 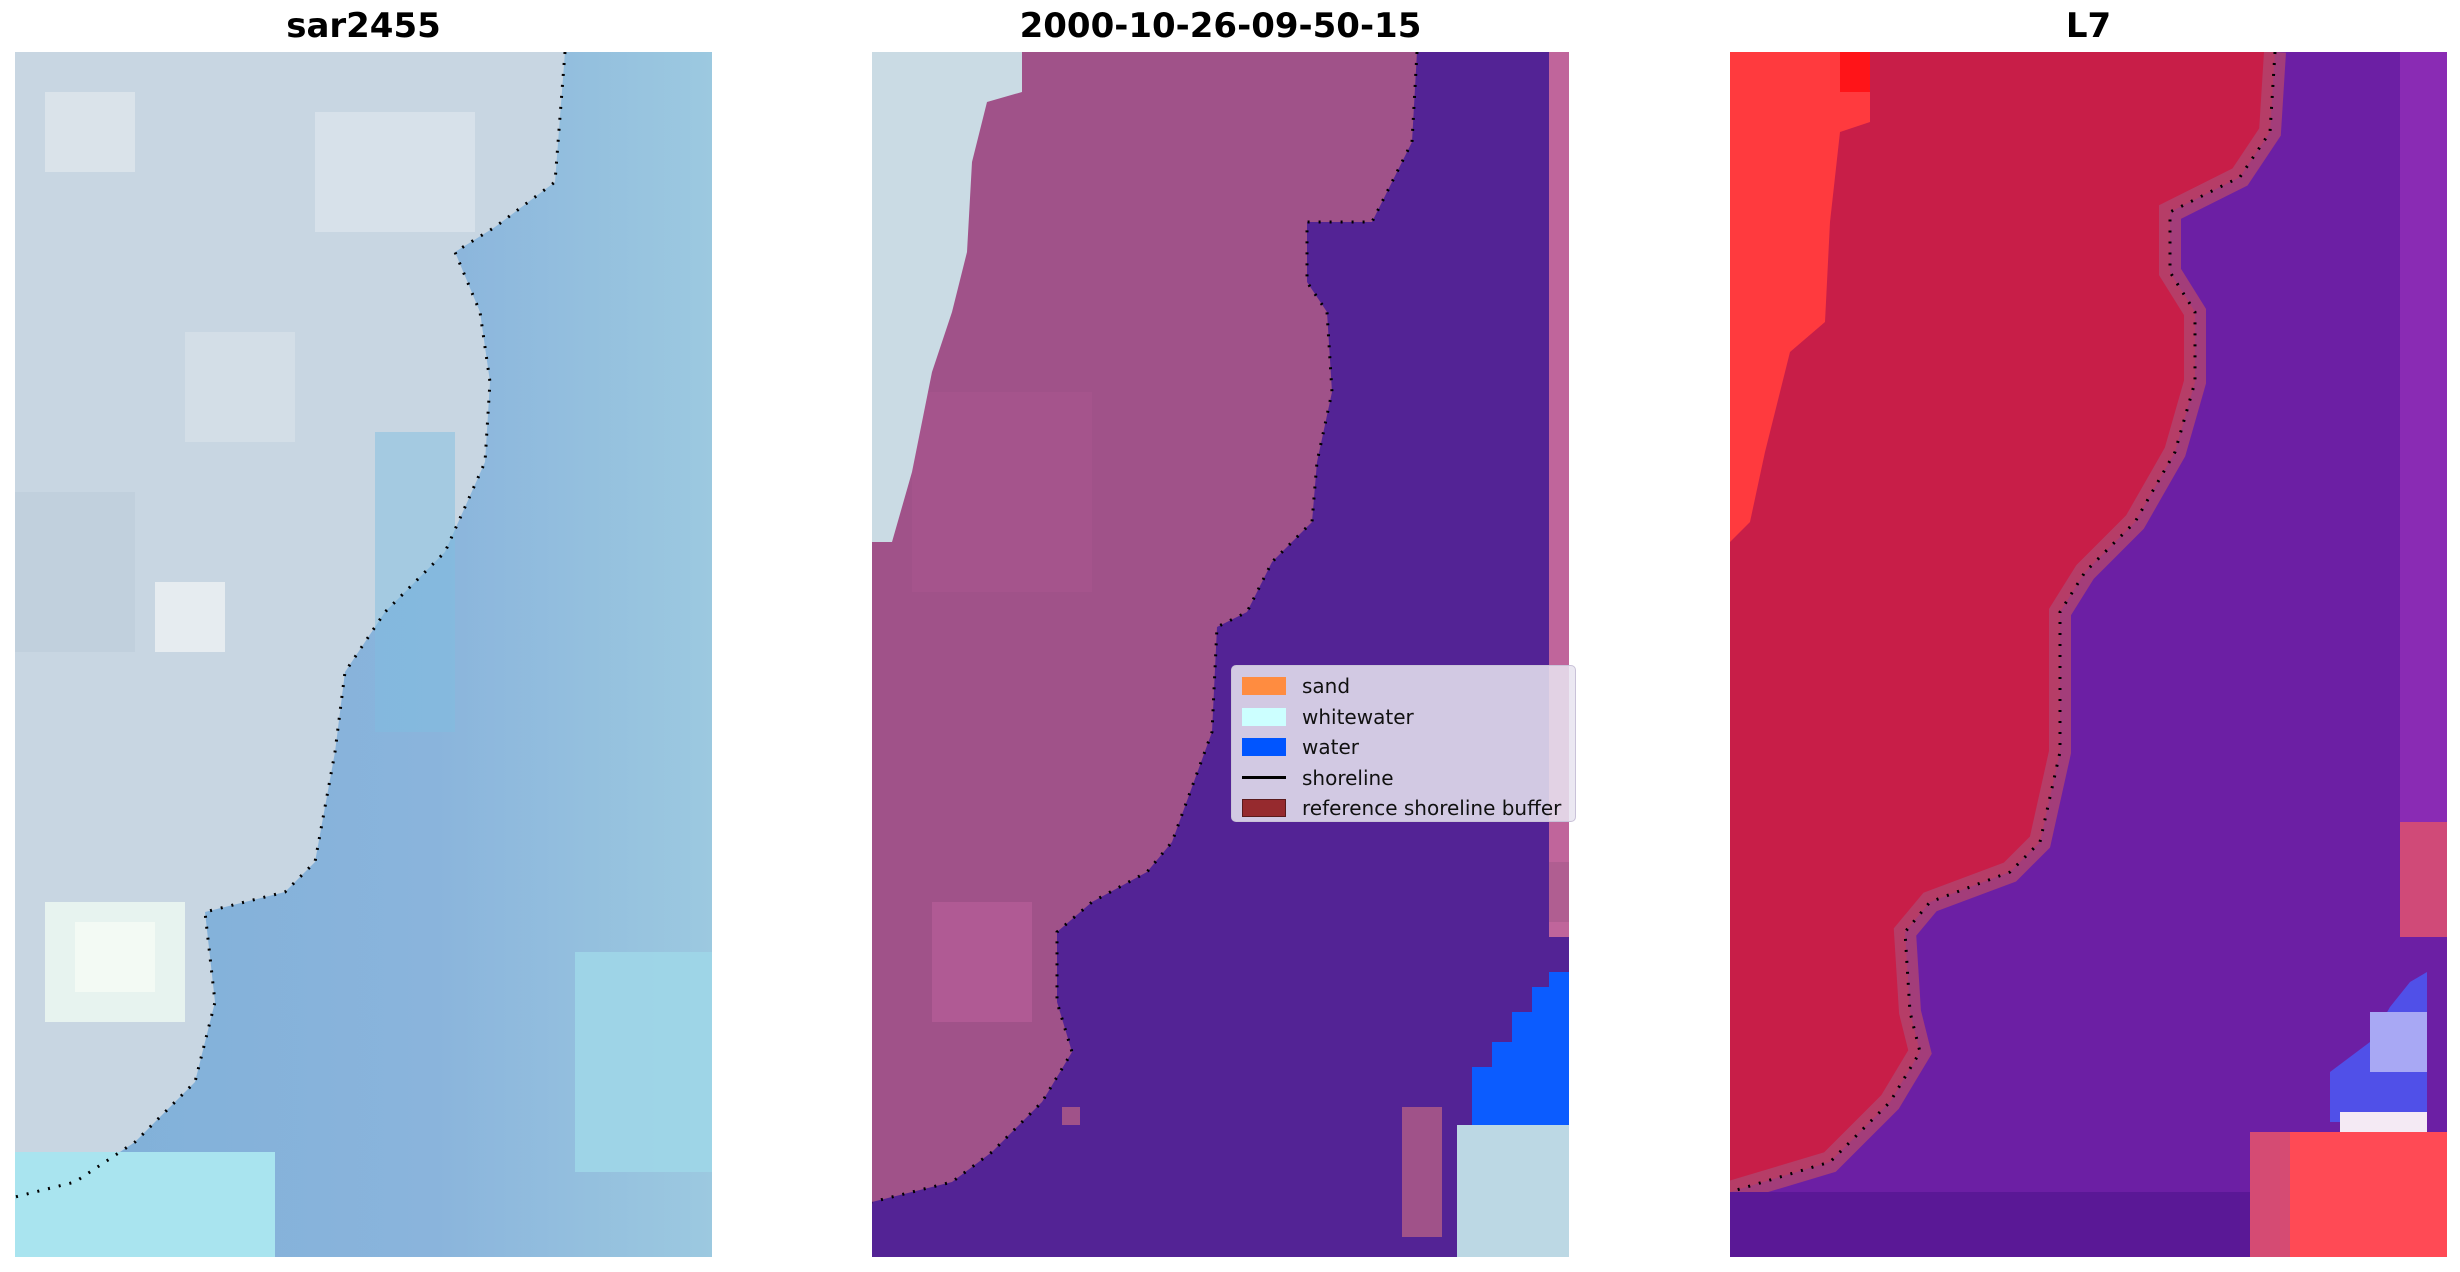 I want to click on legend-swatch-buffer, so click(x=1264, y=808).